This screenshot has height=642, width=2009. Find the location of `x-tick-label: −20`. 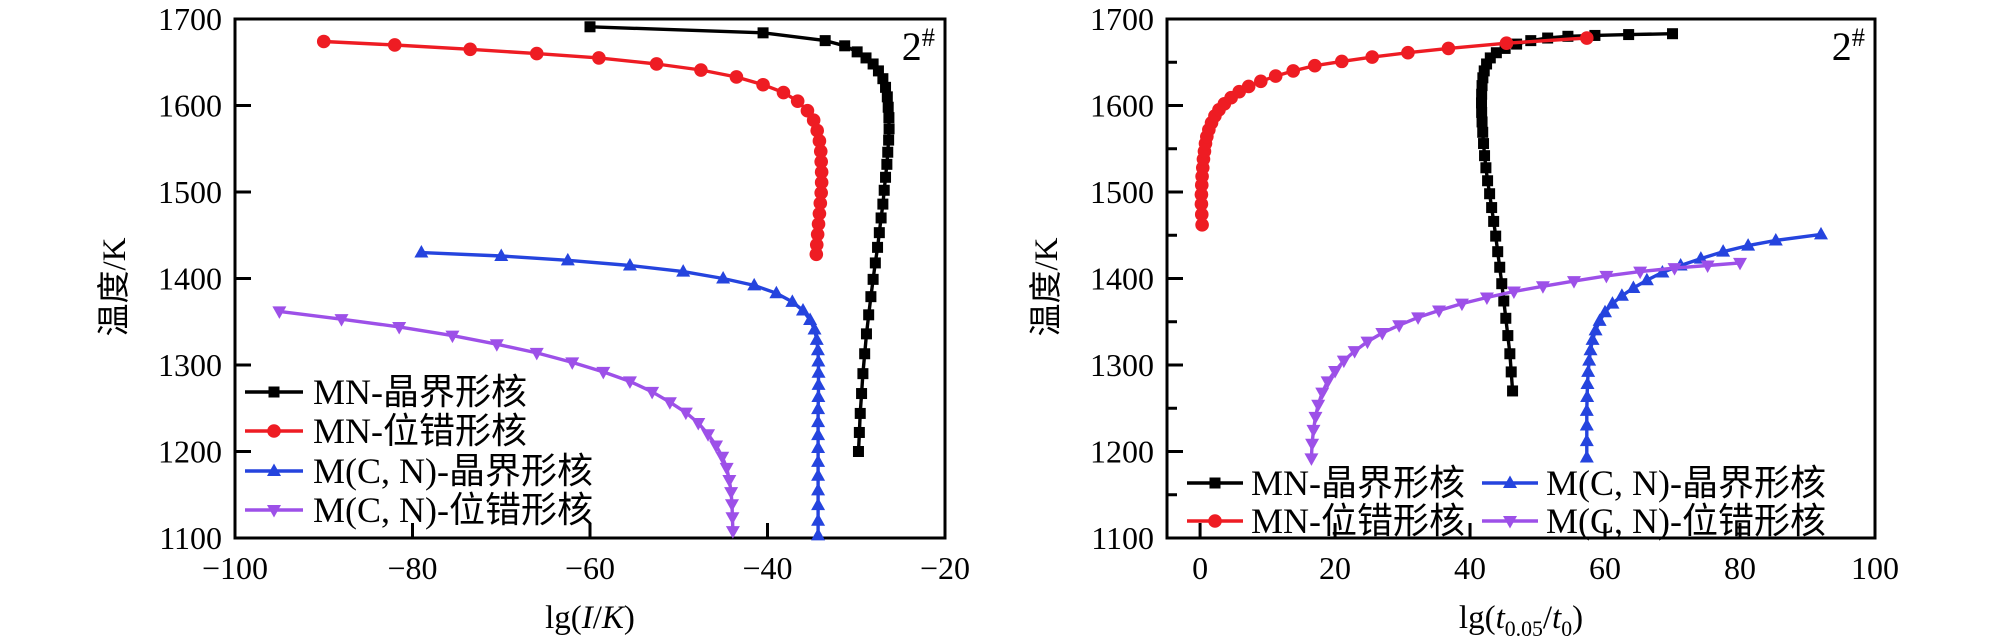

x-tick-label: −20 is located at coordinates (945, 568).